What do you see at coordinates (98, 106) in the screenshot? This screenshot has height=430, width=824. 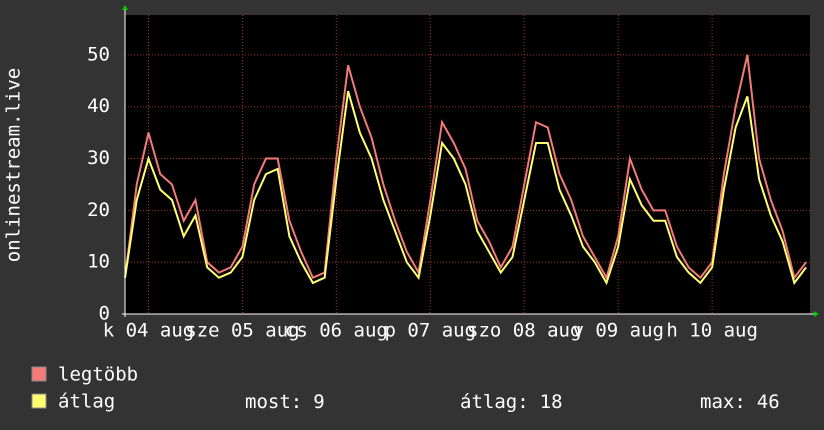 I see `y-tick-label: 40` at bounding box center [98, 106].